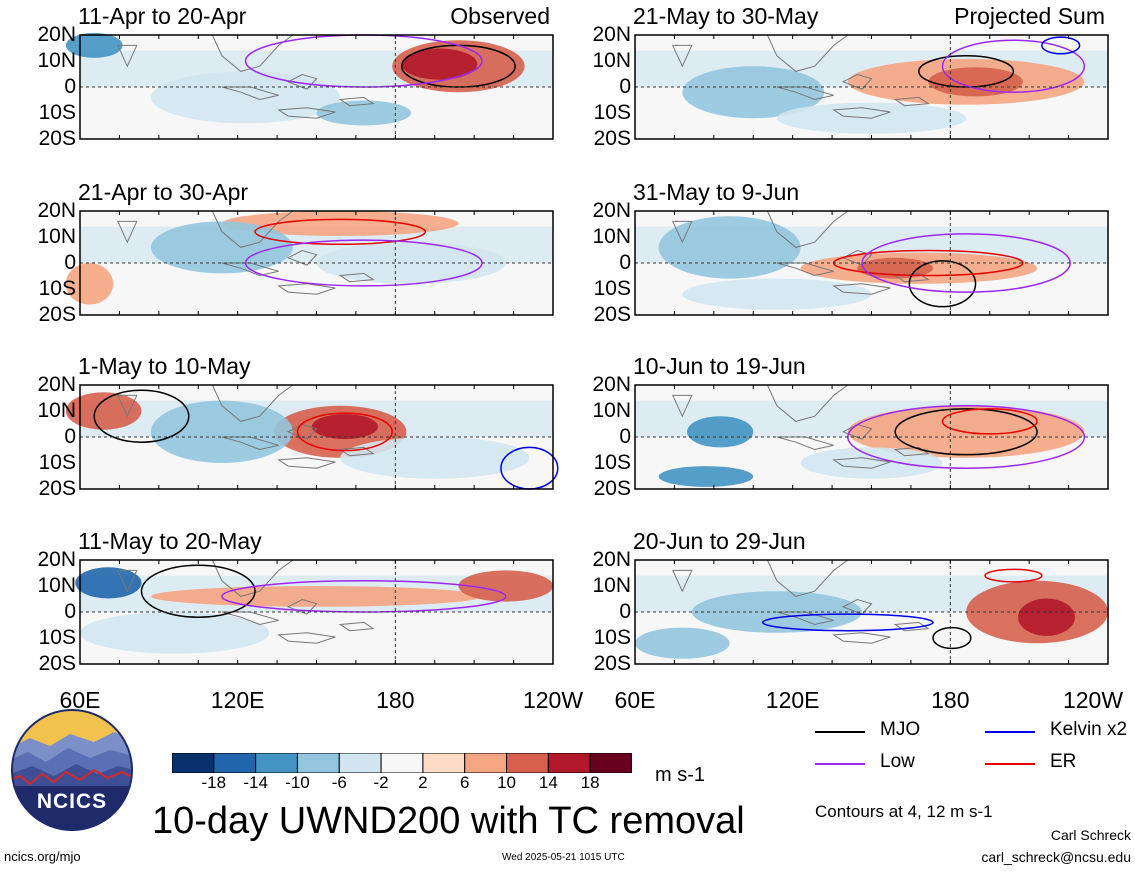 This screenshot has width=1135, height=872. Describe the element at coordinates (506, 782) in the screenshot. I see `colorbar-tick-label: 10` at that location.